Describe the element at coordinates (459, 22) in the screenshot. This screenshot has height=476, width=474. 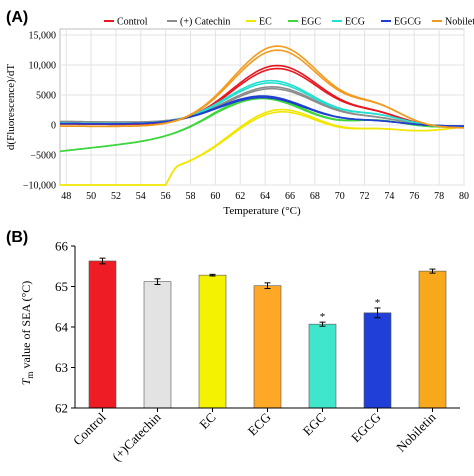
I see `legend-label: Nobiletin` at that location.